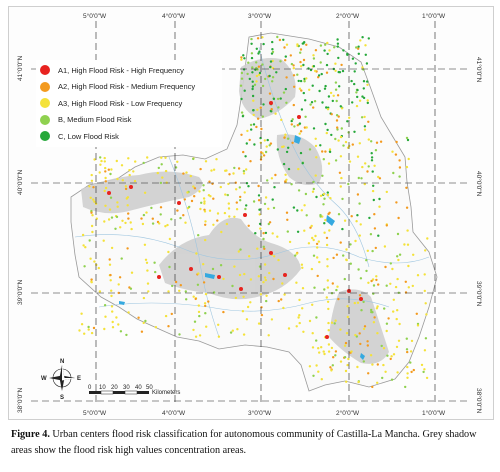 The height and width of the screenshot is (472, 500). I want to click on legend-item-c: C, Low Flood Risk, so click(129, 136).